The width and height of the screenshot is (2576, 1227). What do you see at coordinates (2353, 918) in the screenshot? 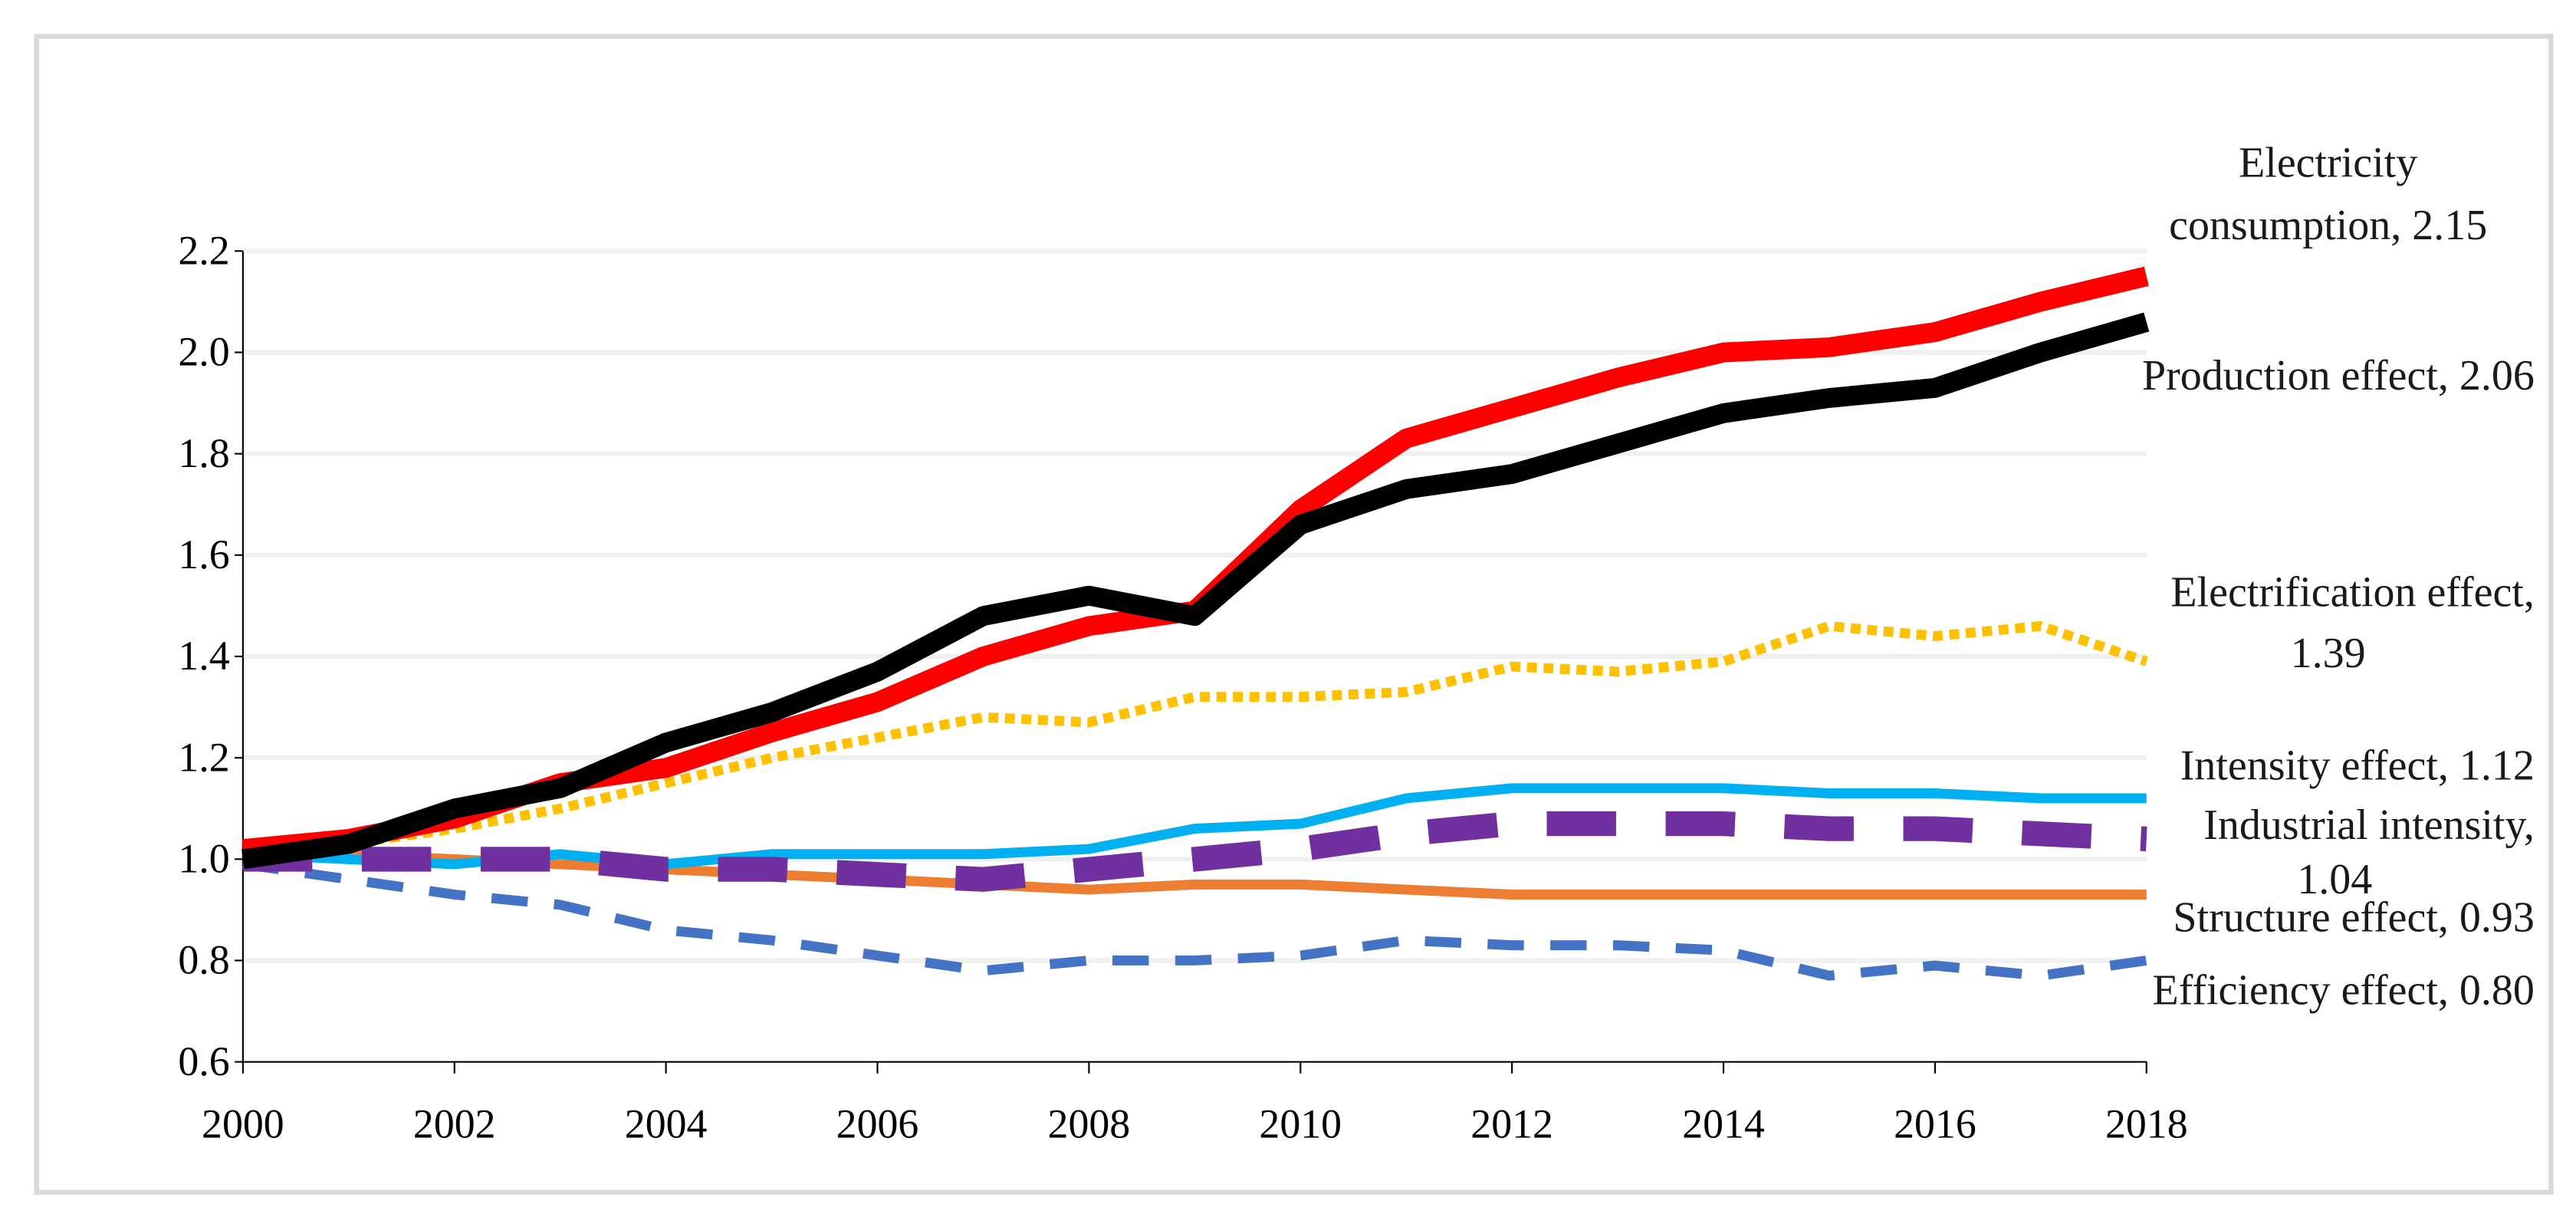
I see `data-label-structure-effect: Structure effect, 0.93` at bounding box center [2353, 918].